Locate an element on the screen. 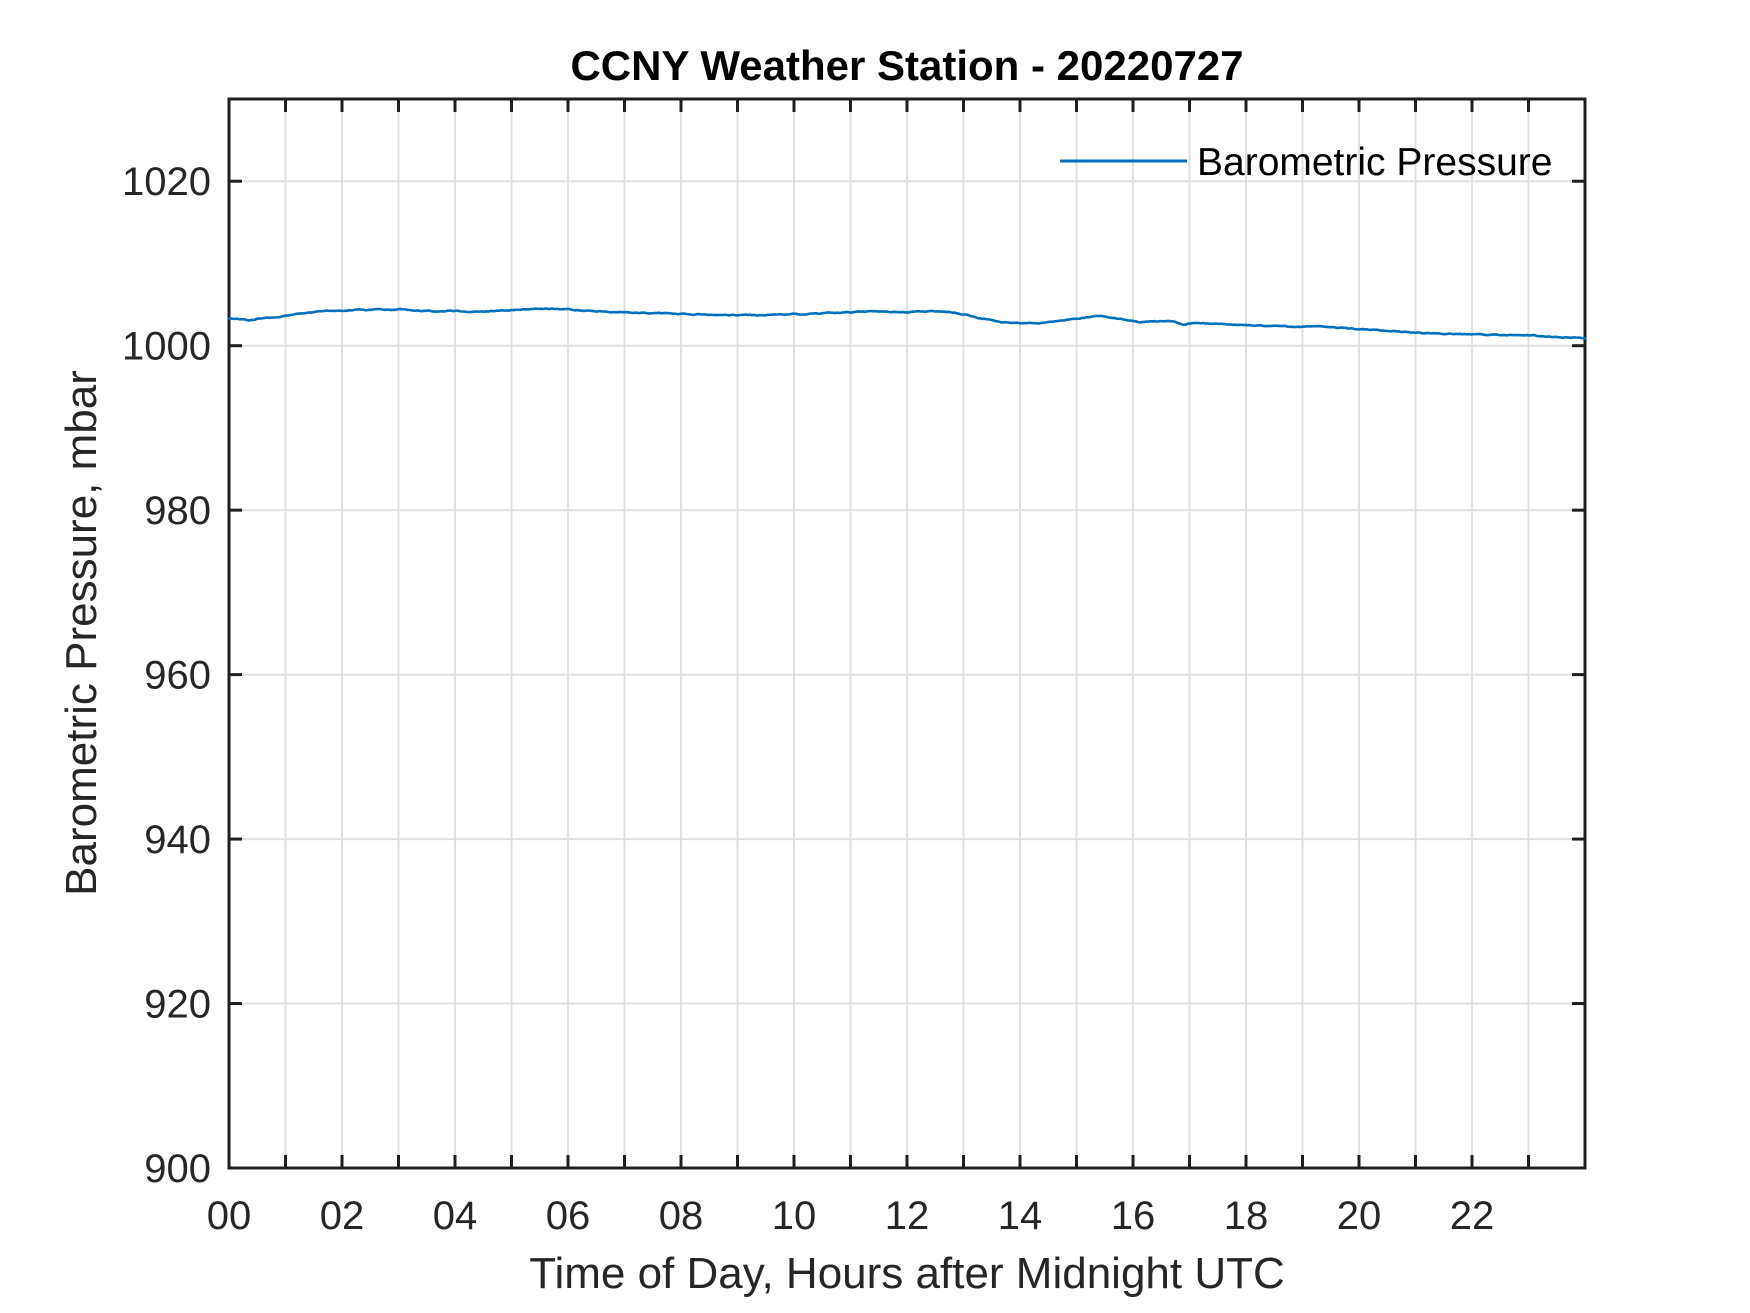  y-tick-label: 920 is located at coordinates (177, 1005).